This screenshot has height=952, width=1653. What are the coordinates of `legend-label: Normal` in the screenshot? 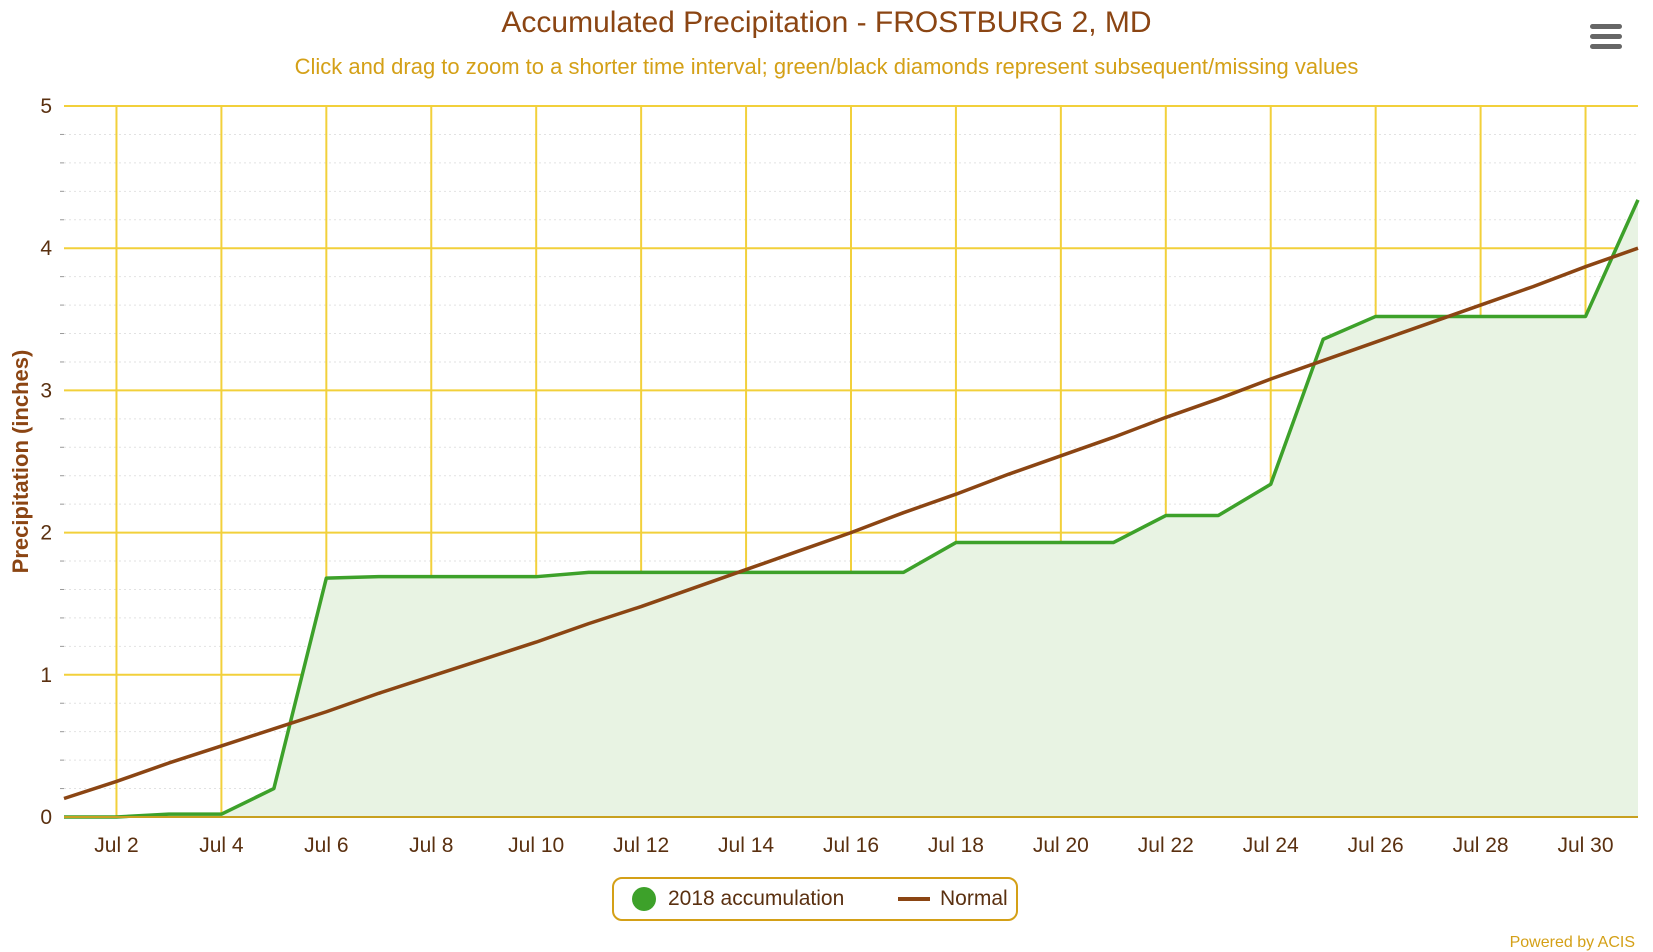 It's located at (974, 898).